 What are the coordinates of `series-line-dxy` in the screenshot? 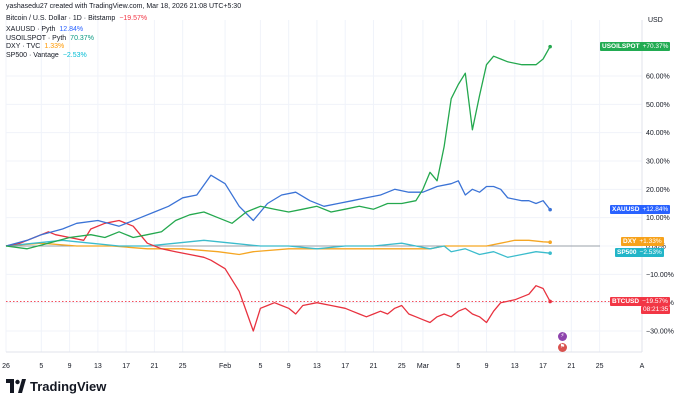 It's located at (278, 247).